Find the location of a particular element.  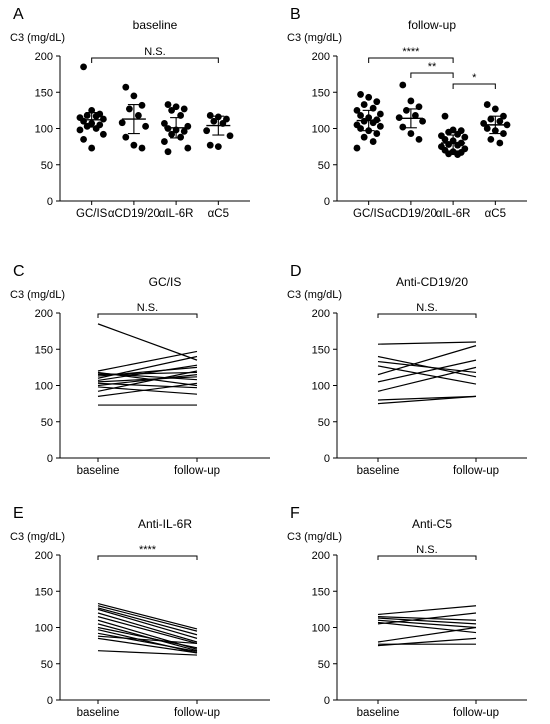

panel-letter: A is located at coordinates (18, 14).